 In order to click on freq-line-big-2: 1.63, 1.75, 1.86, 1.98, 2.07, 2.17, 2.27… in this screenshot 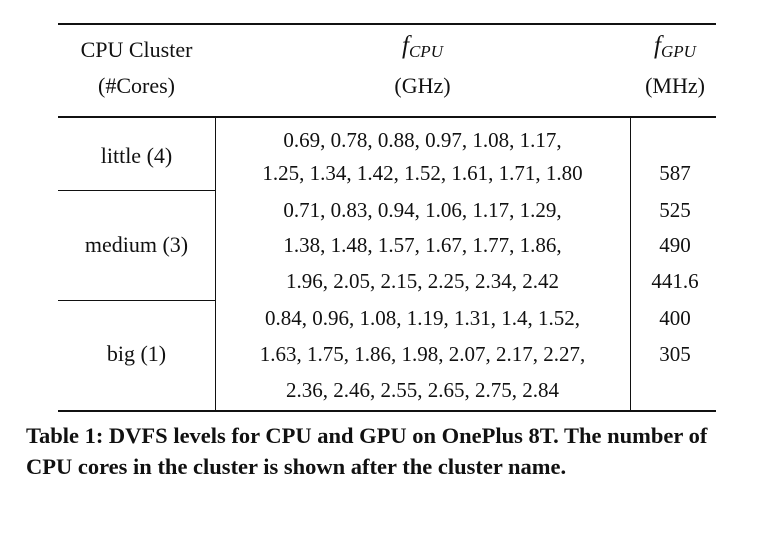, I will do `click(422, 354)`.